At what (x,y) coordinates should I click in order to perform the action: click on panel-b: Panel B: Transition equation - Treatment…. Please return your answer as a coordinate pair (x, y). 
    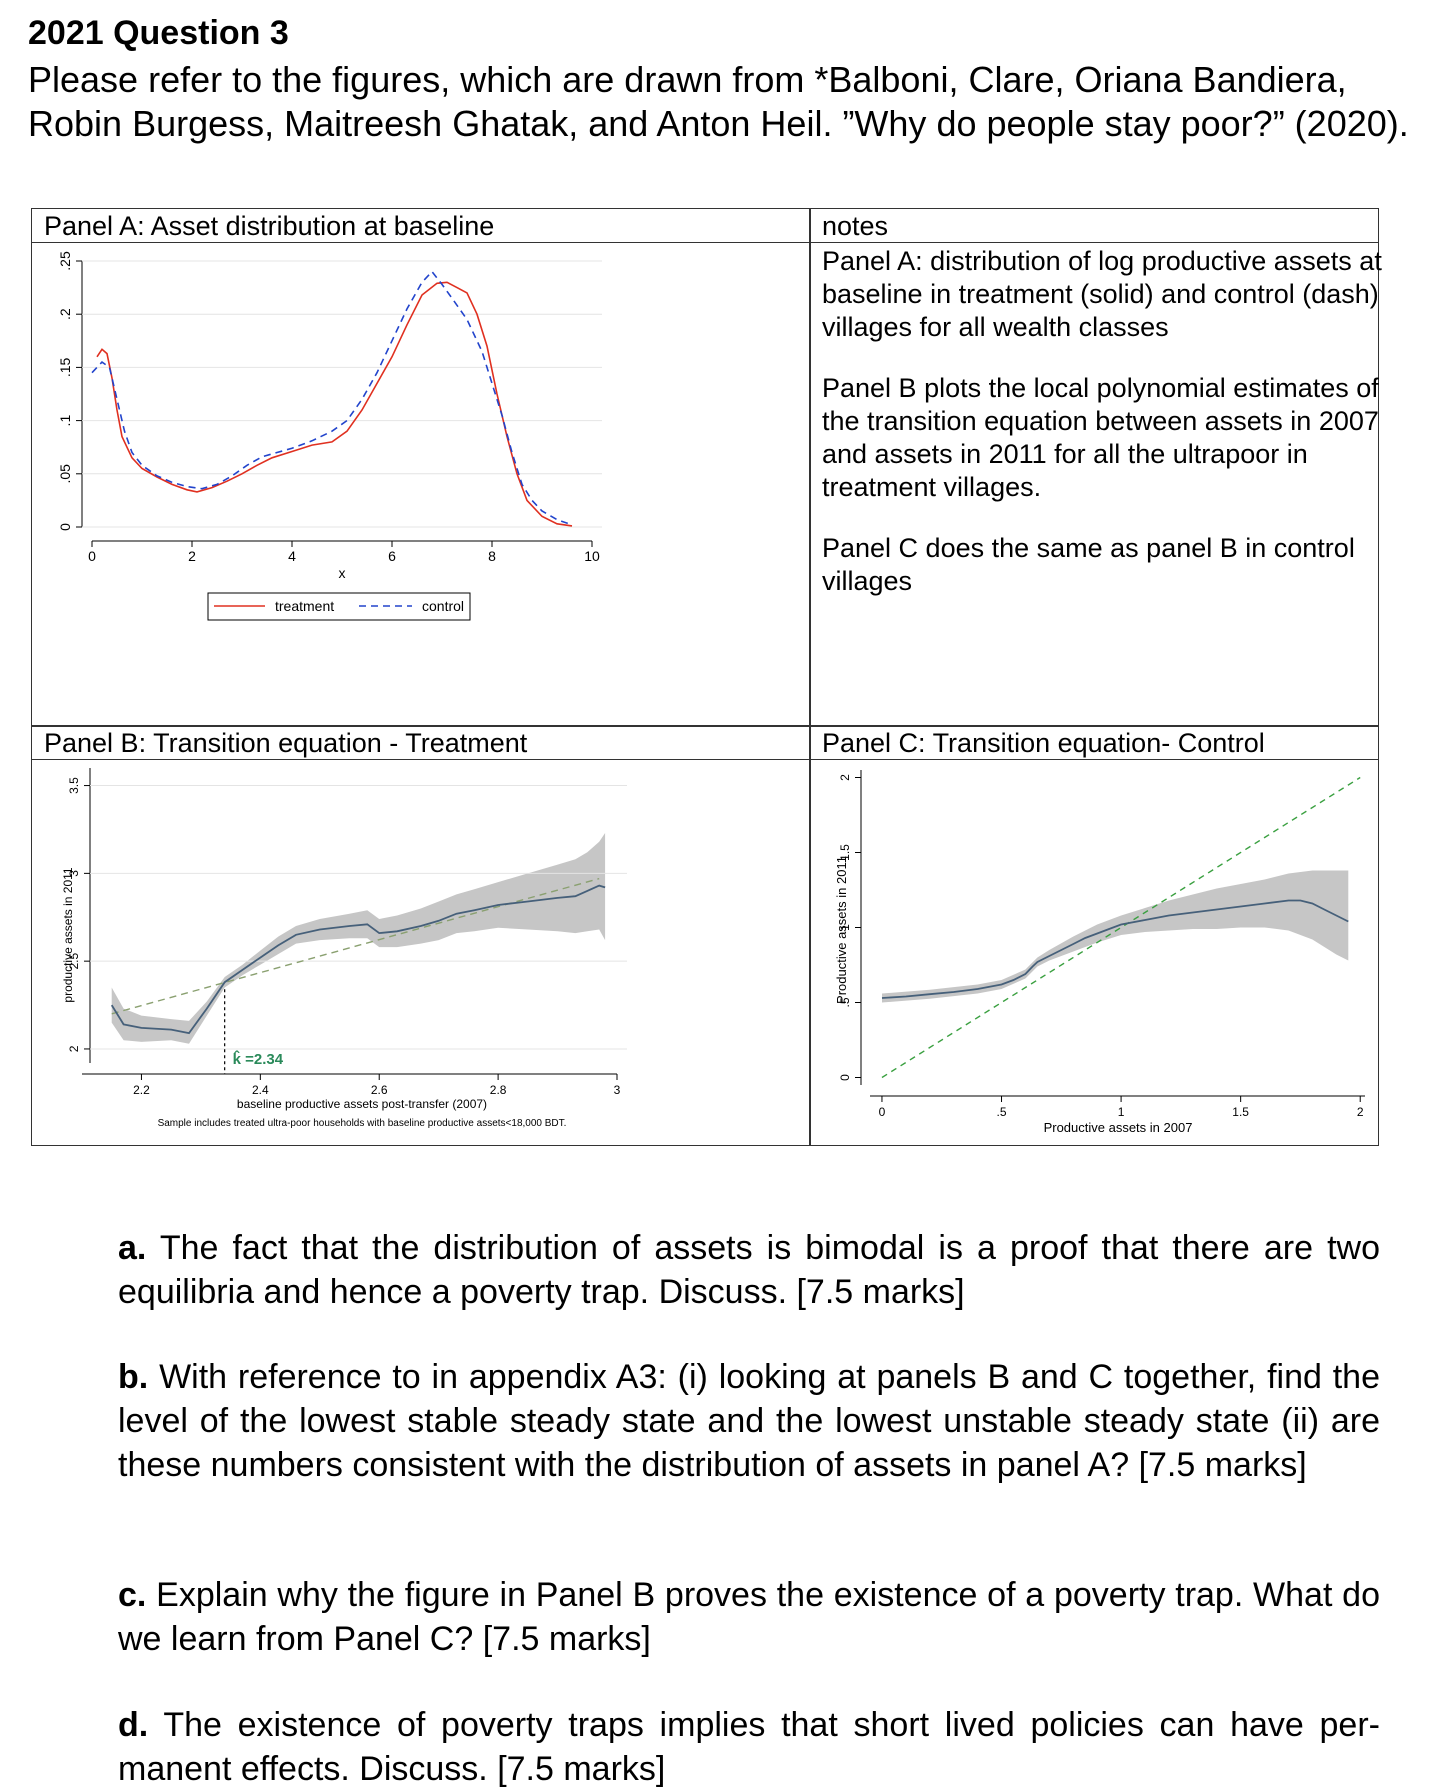
    Looking at the image, I should click on (421, 935).